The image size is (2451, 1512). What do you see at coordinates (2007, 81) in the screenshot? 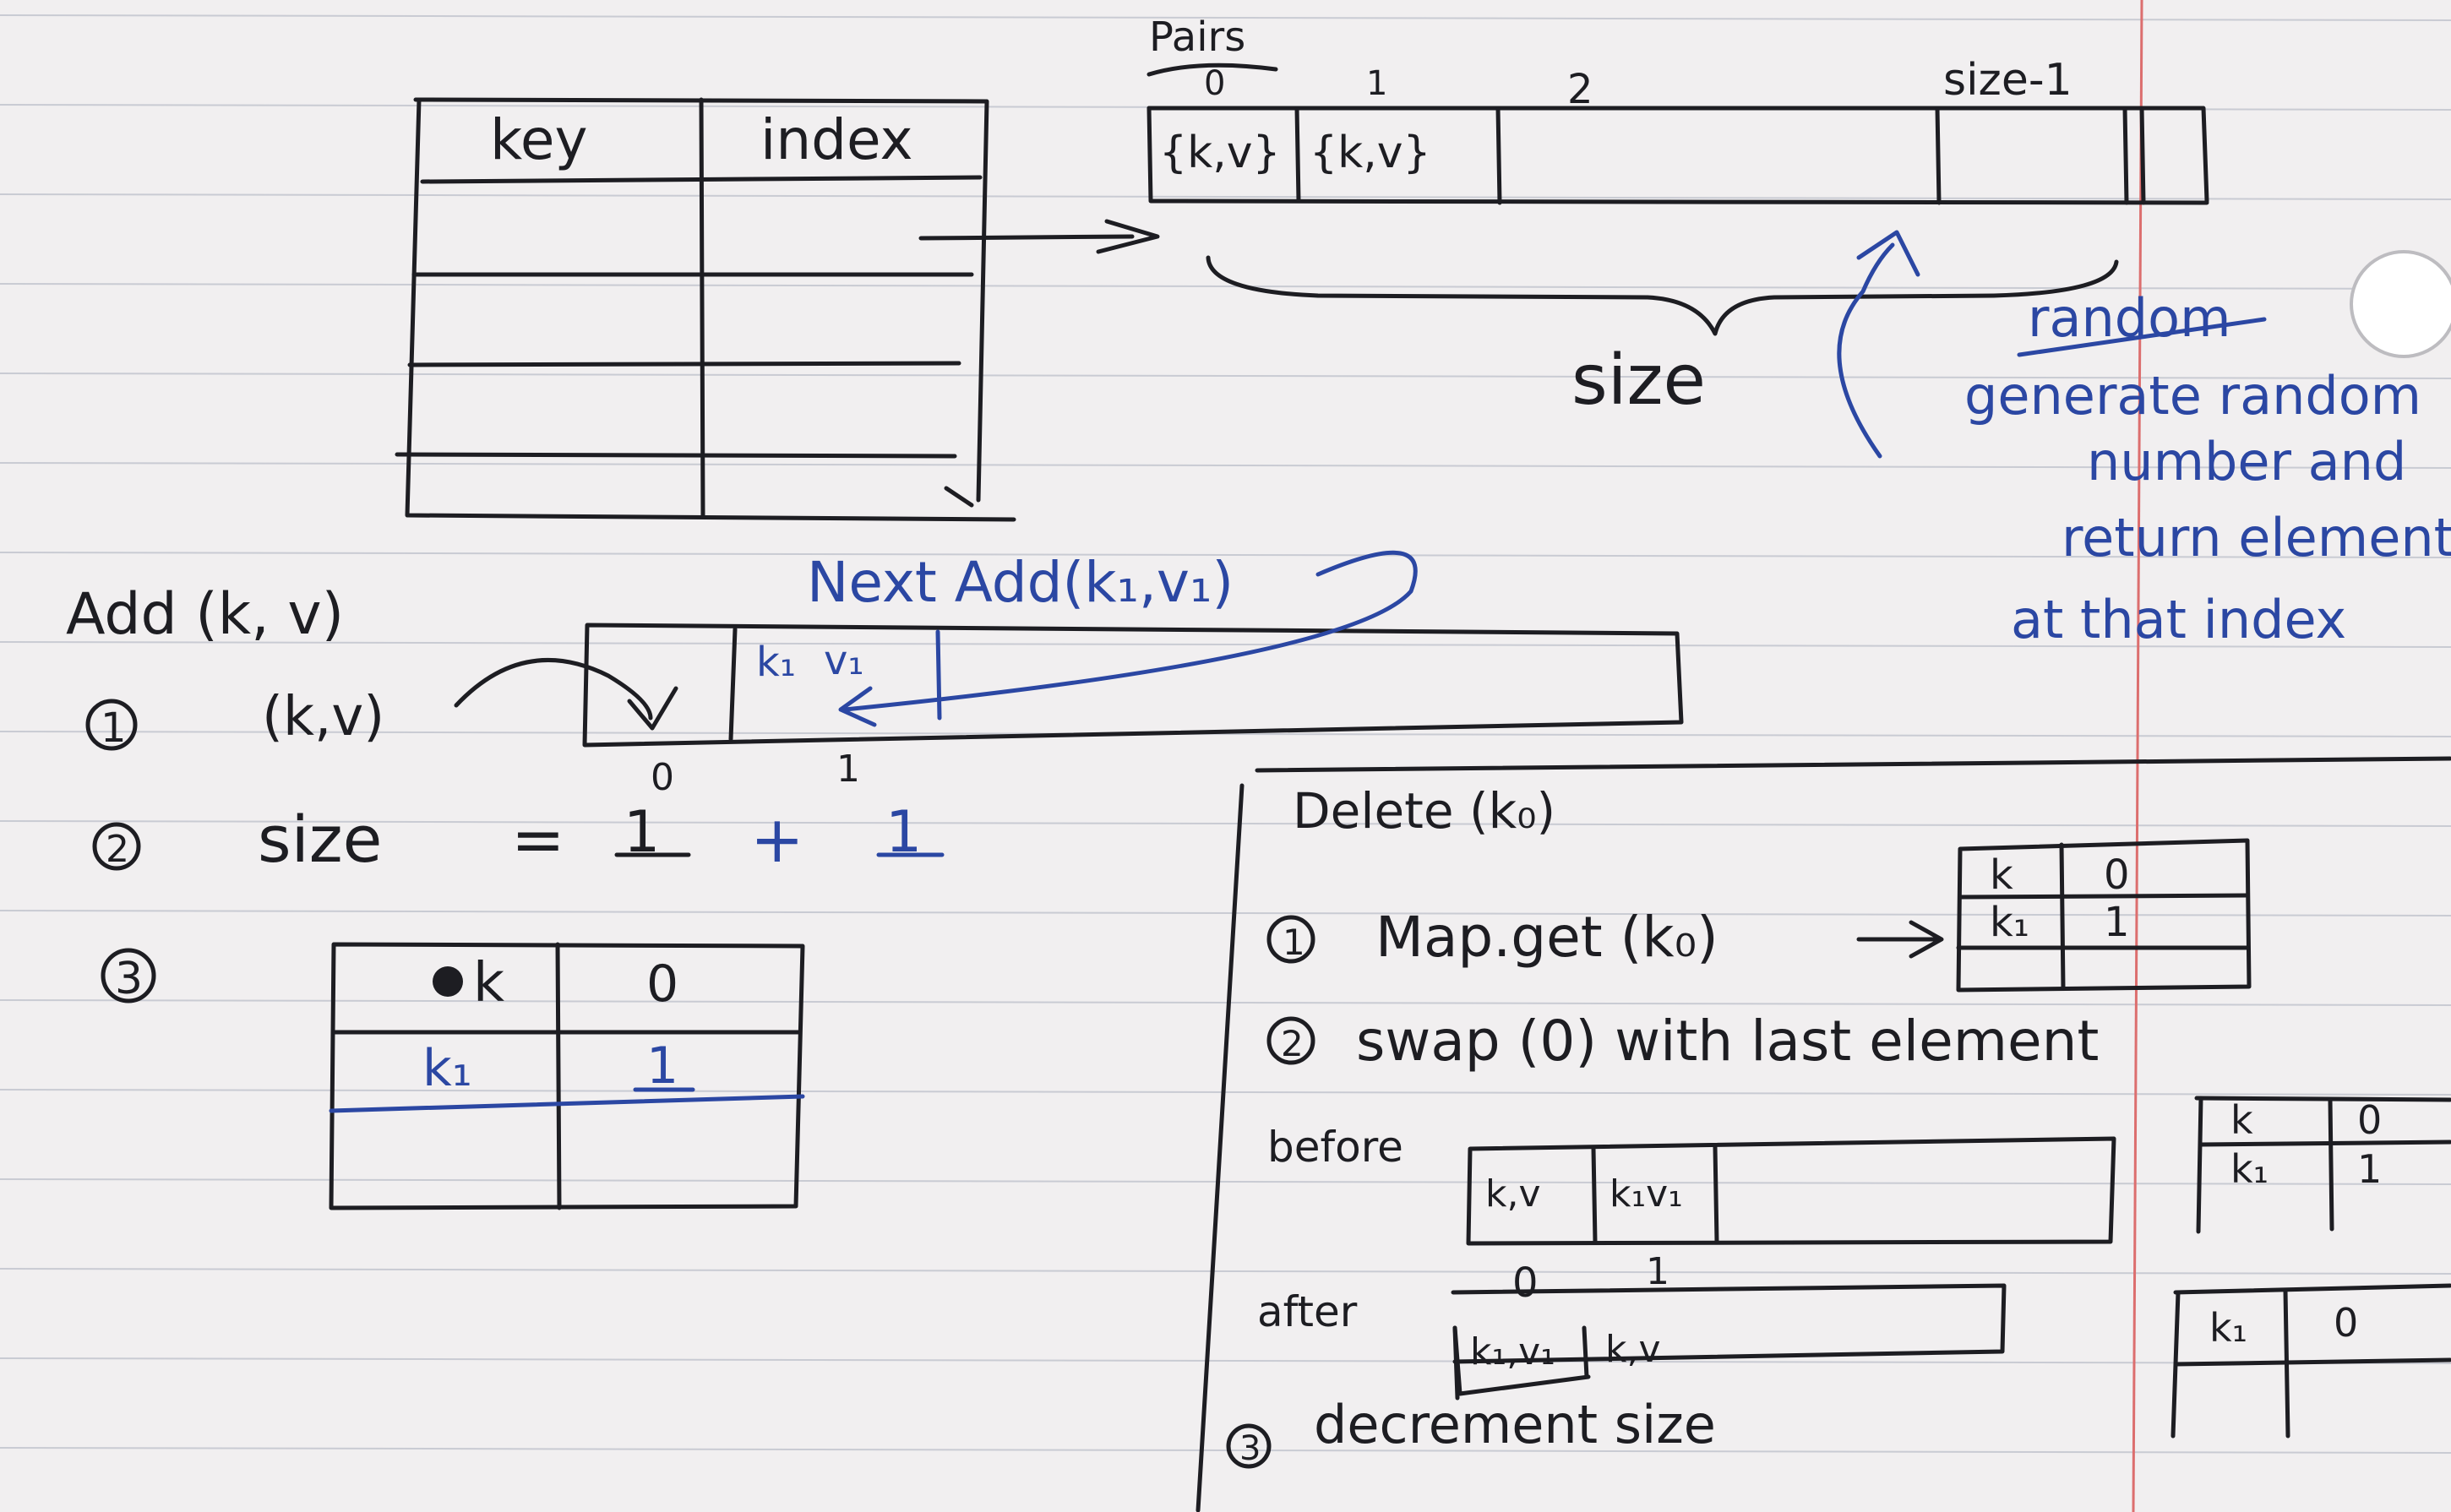
I see `pairs-index-last: size-1` at bounding box center [2007, 81].